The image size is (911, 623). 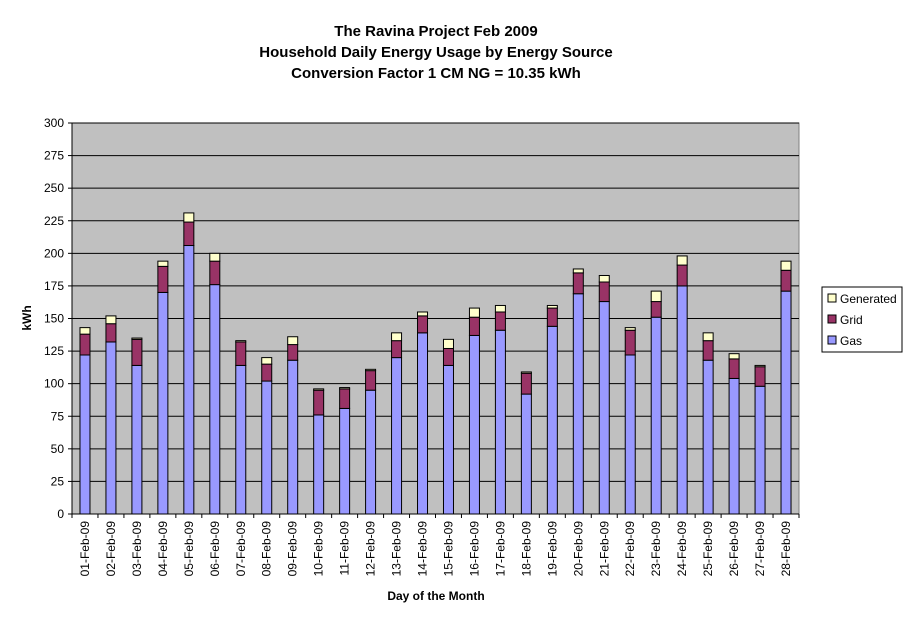 What do you see at coordinates (54, 156) in the screenshot?
I see `y-tick-label: 275` at bounding box center [54, 156].